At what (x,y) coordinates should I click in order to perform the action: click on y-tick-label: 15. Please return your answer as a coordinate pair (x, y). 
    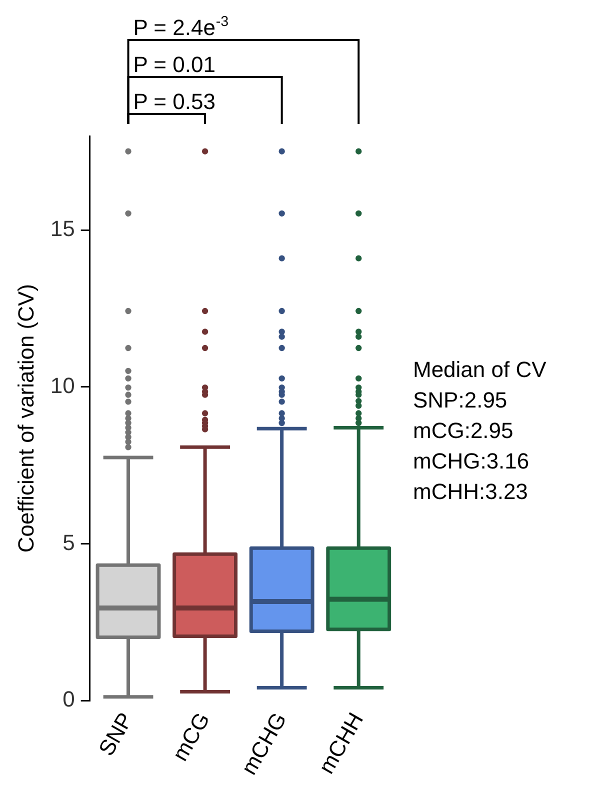
    Looking at the image, I should click on (62, 229).